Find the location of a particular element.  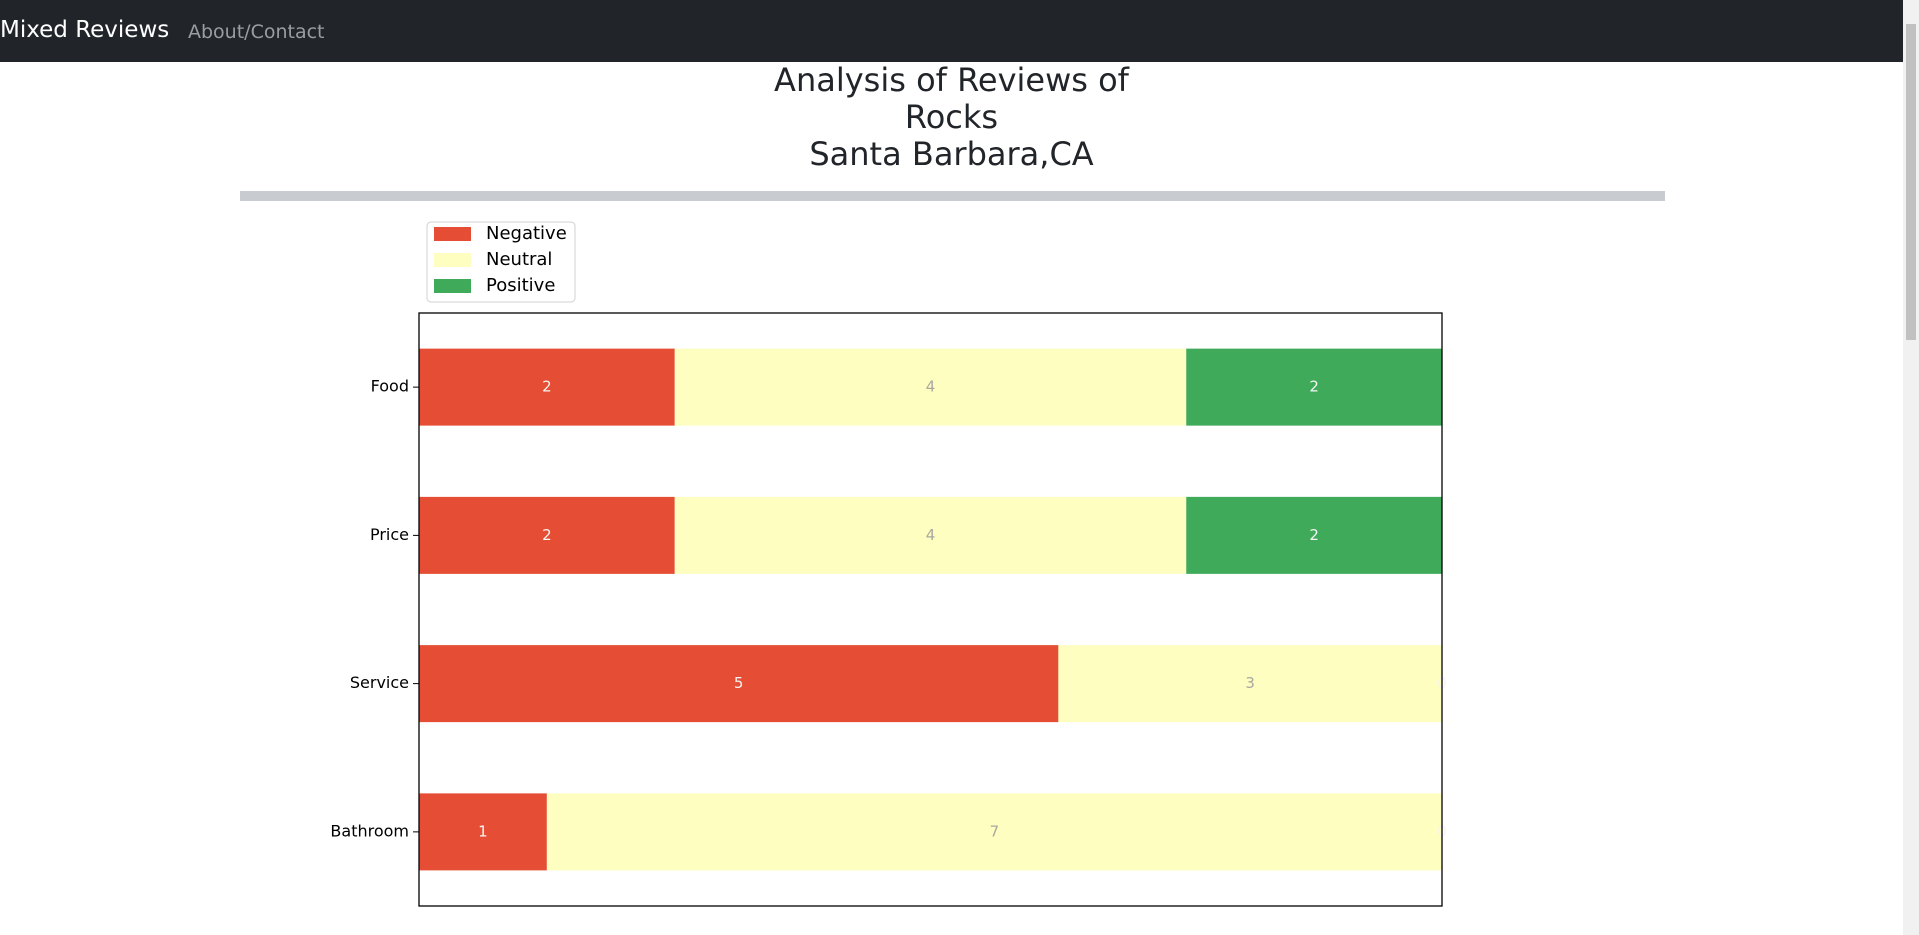

legend-label: Positive is located at coordinates (520, 285).